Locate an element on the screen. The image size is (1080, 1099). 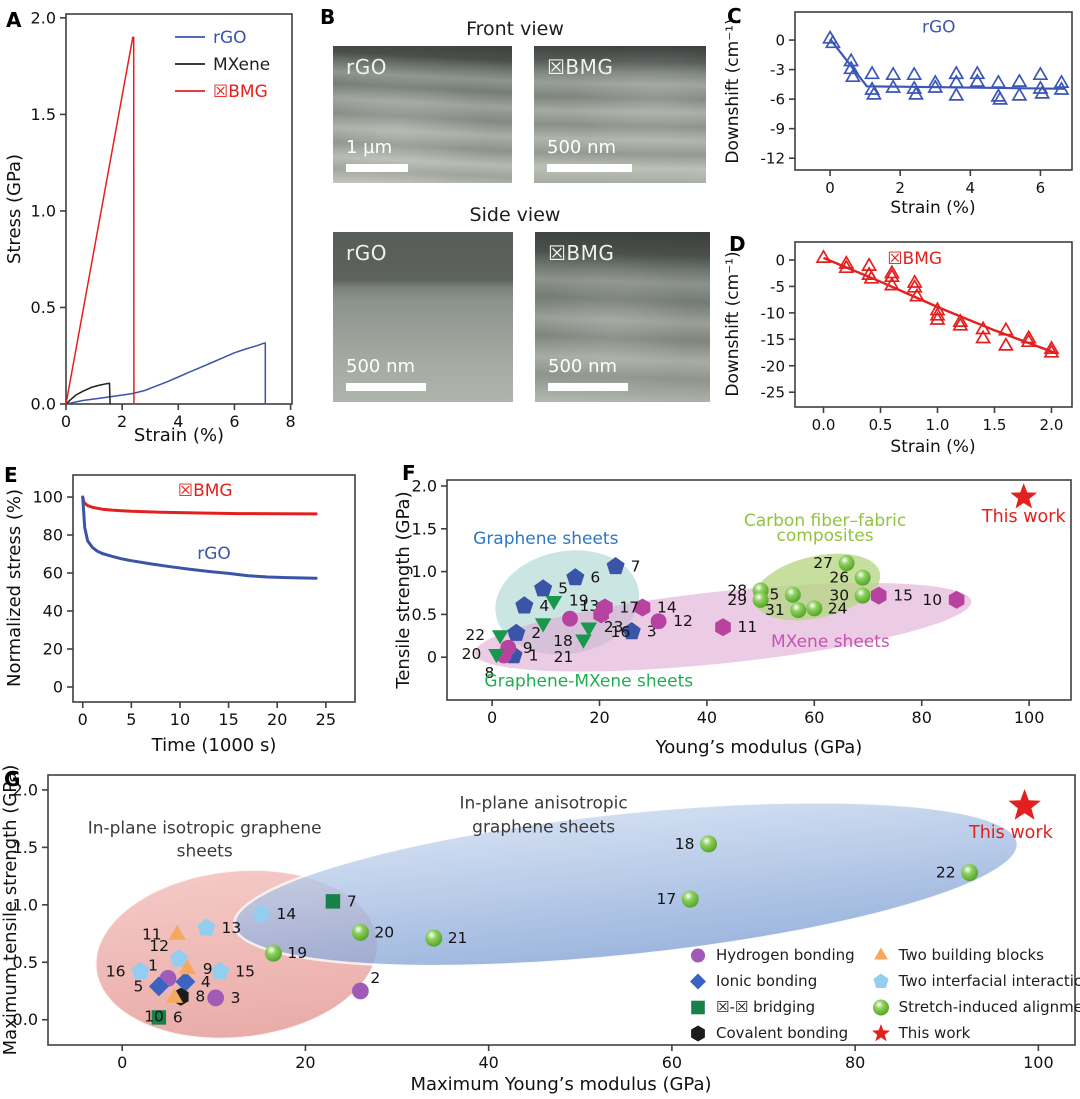
legend-label: Ionic bonding is located at coordinates (767, 980).